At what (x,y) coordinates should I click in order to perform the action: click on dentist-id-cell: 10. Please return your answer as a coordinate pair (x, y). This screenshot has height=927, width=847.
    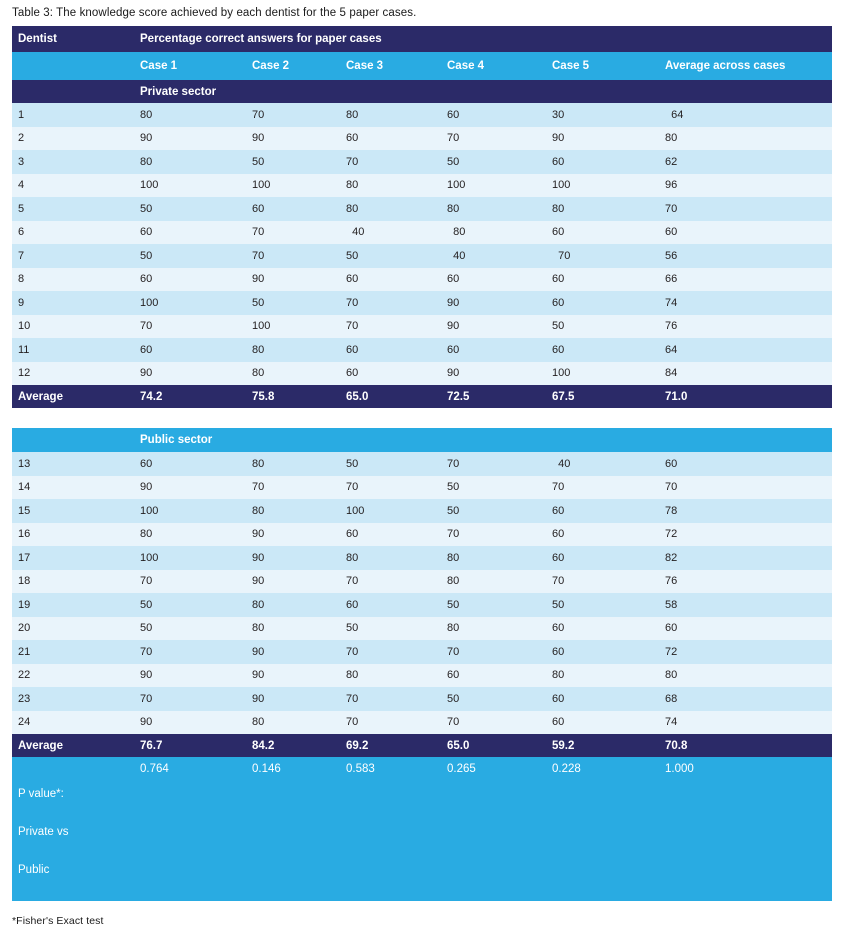
    Looking at the image, I should click on (73, 326).